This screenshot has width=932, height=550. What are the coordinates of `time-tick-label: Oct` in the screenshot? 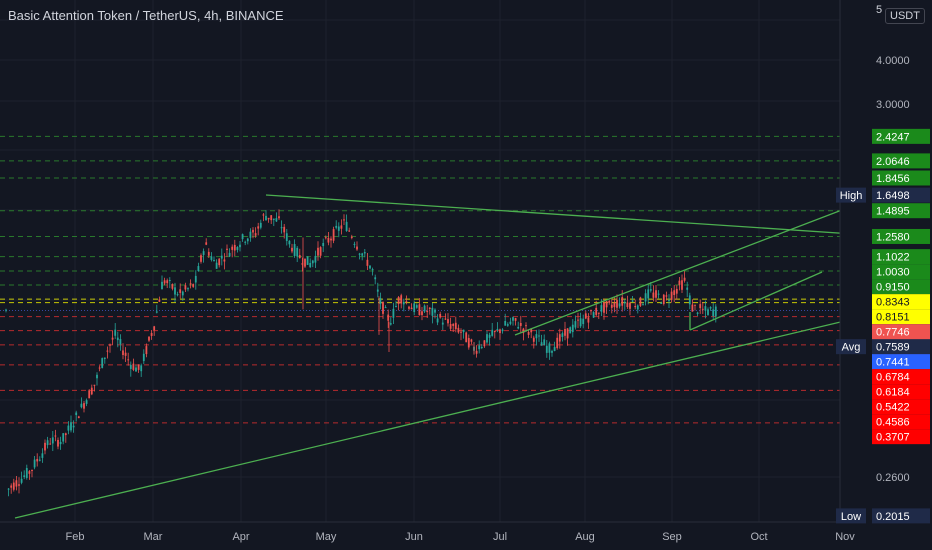 It's located at (758, 537).